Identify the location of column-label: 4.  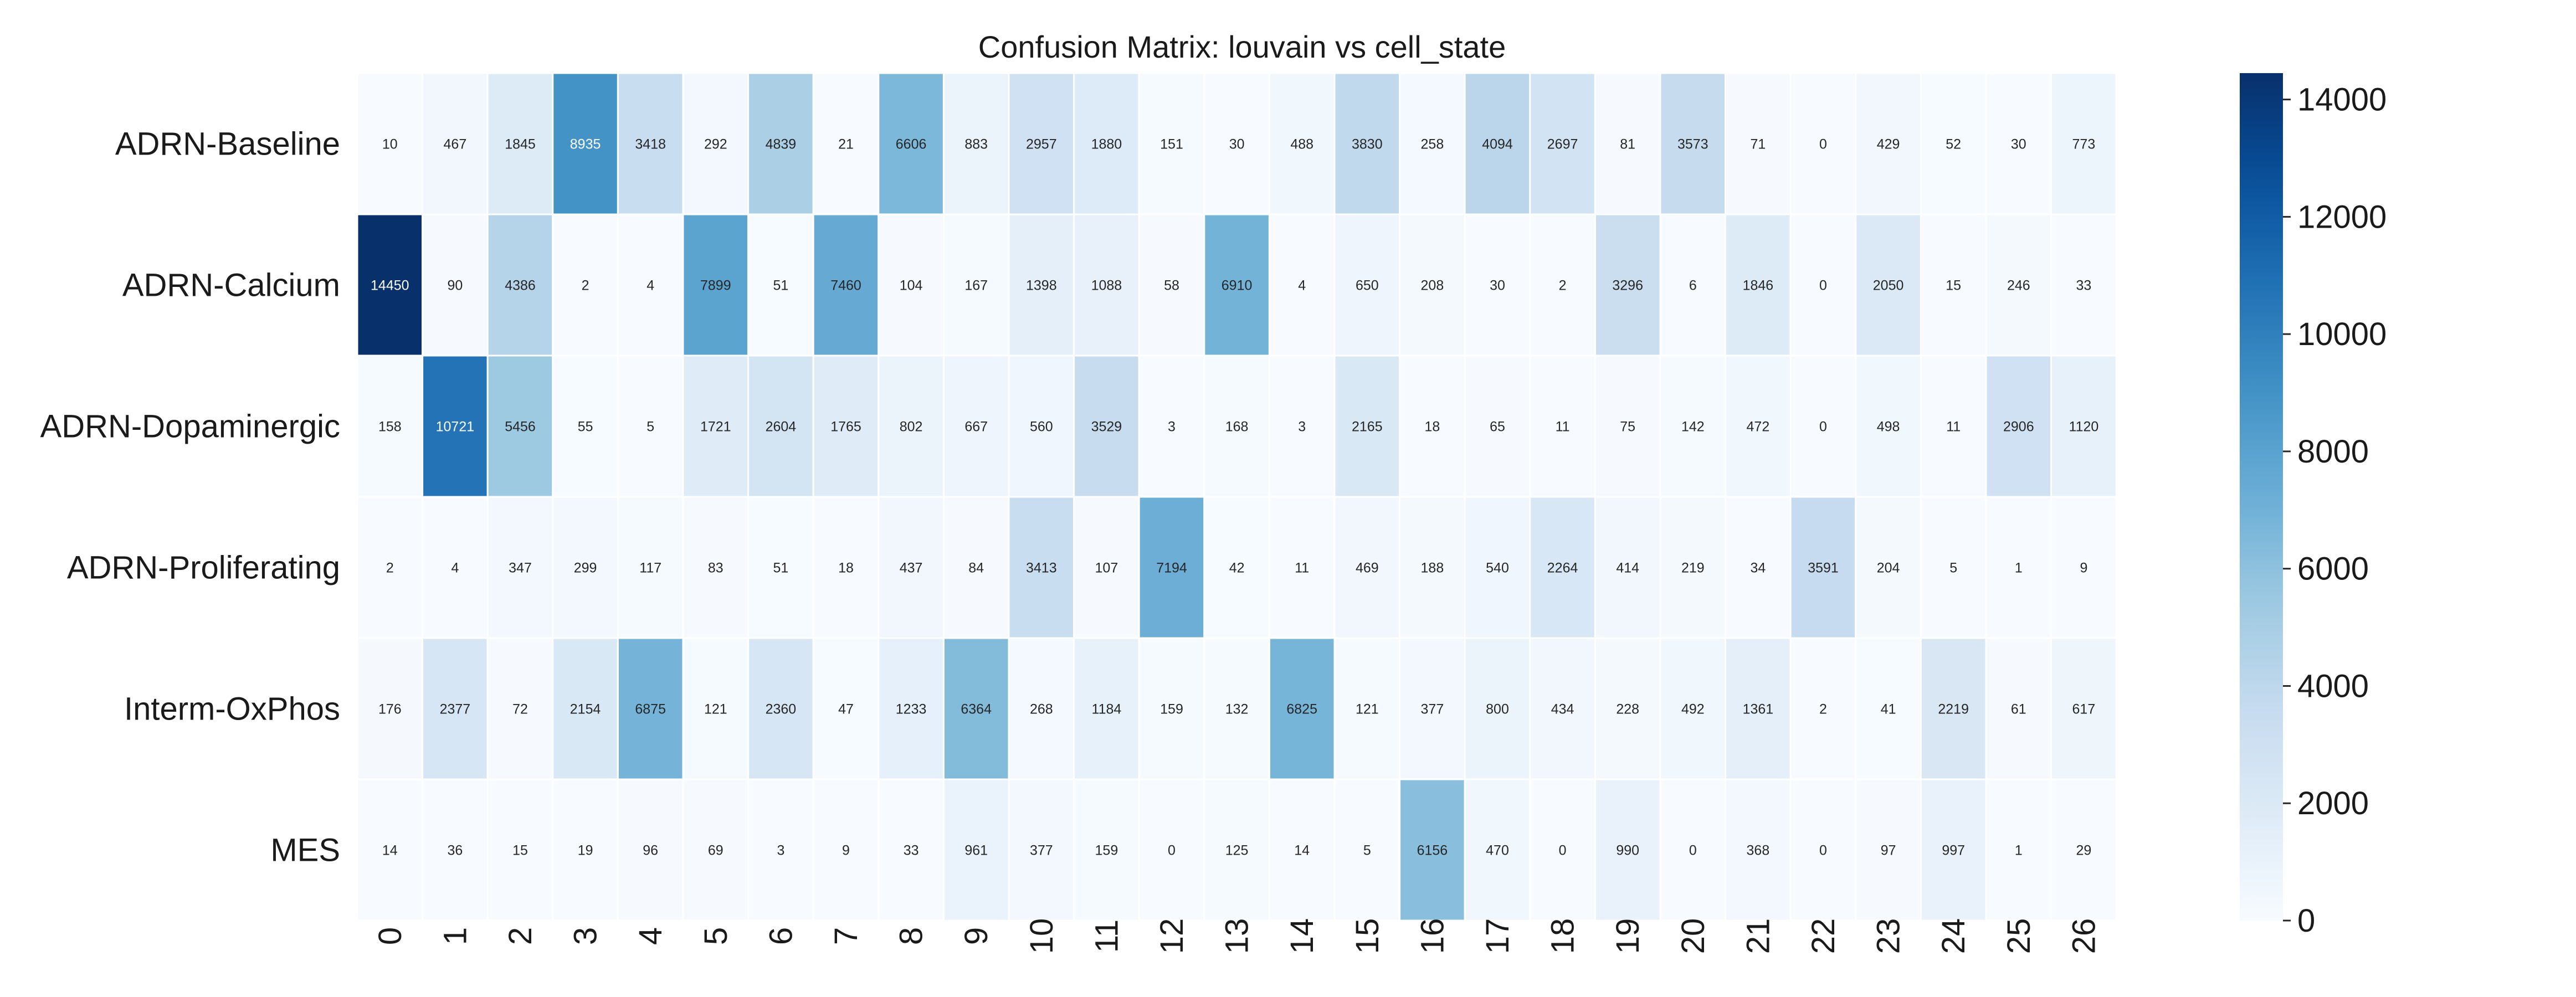
(651, 936).